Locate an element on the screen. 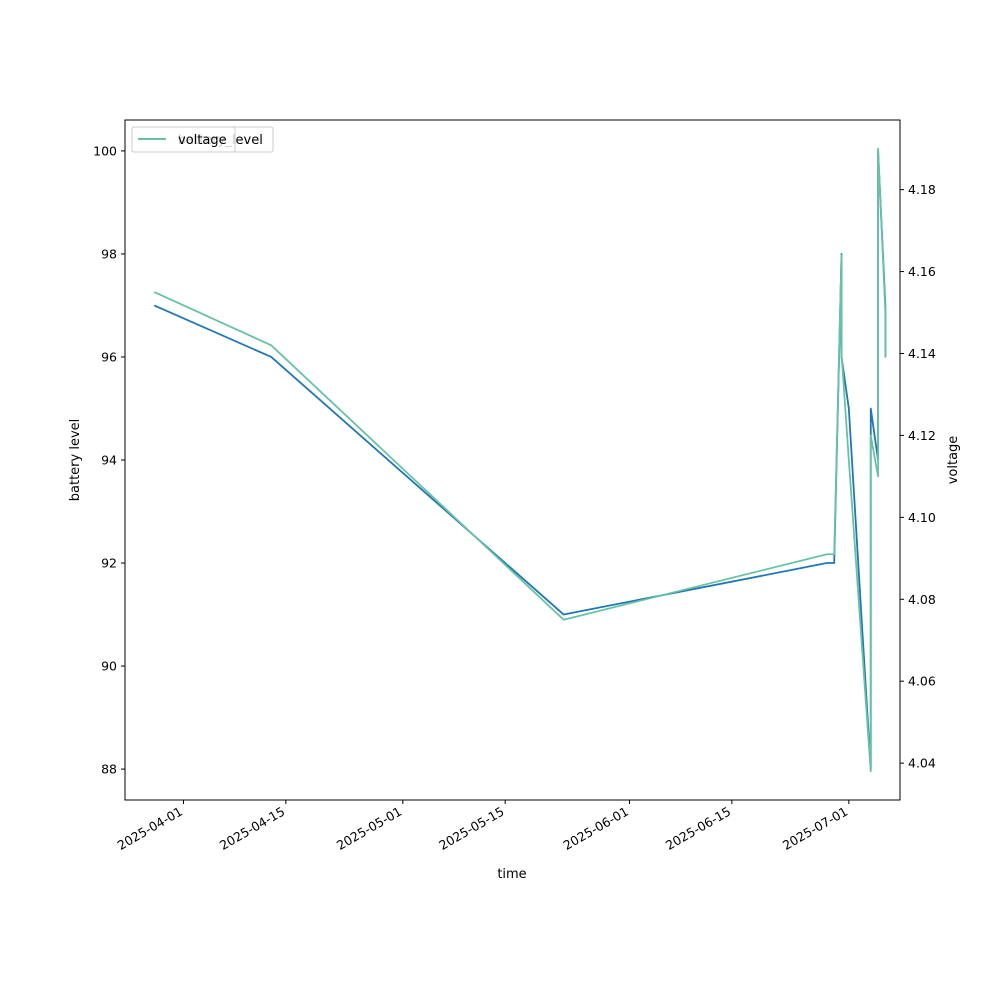 Image resolution: width=1000 pixels, height=1000 pixels. y-left-tick-label: 88 is located at coordinates (109, 769).